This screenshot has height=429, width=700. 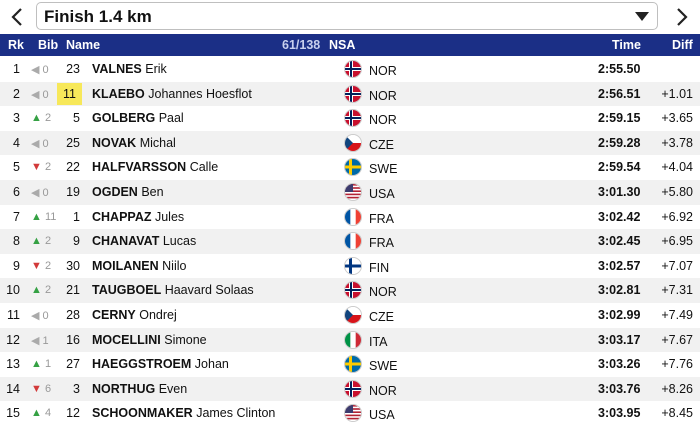 I want to click on header-name: Name, so click(x=83, y=45).